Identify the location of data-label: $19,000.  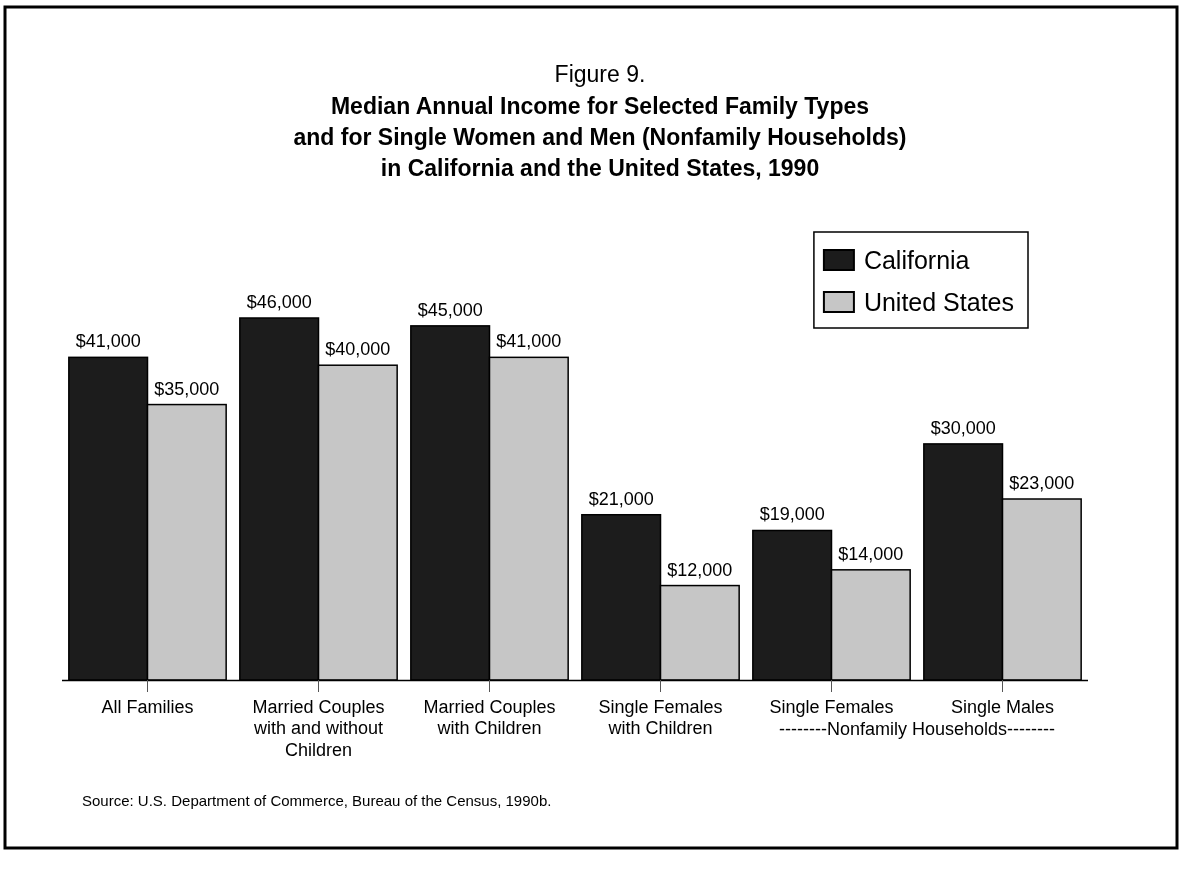
(792, 514).